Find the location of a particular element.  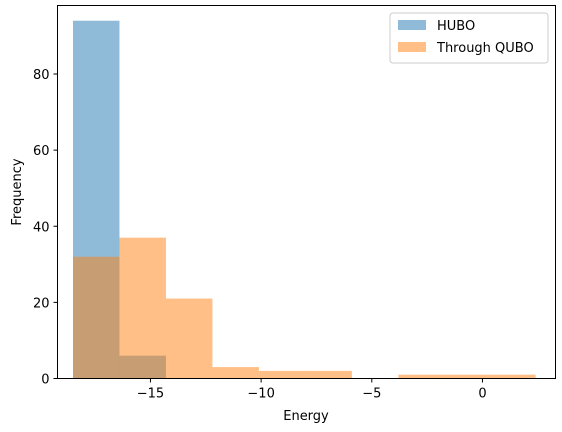

legend-swatch-through-qubo is located at coordinates (412, 47).